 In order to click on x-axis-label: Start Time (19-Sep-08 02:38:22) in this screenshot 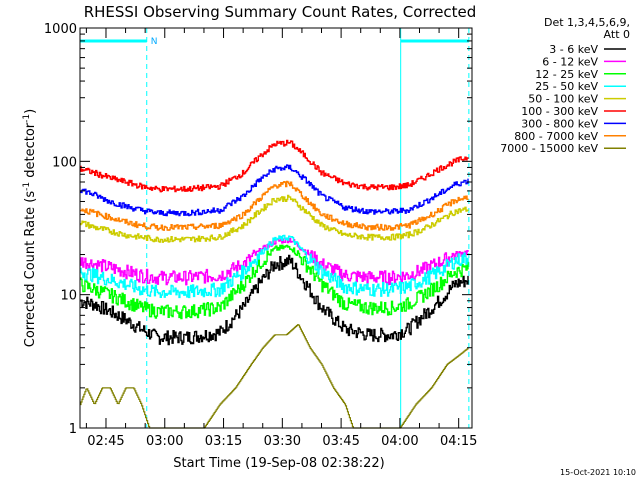, I will do `click(278, 463)`.